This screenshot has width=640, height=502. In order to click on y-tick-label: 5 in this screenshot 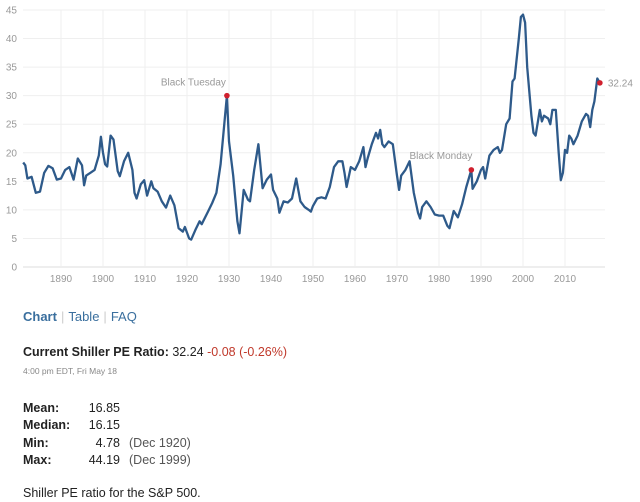, I will do `click(14, 239)`.